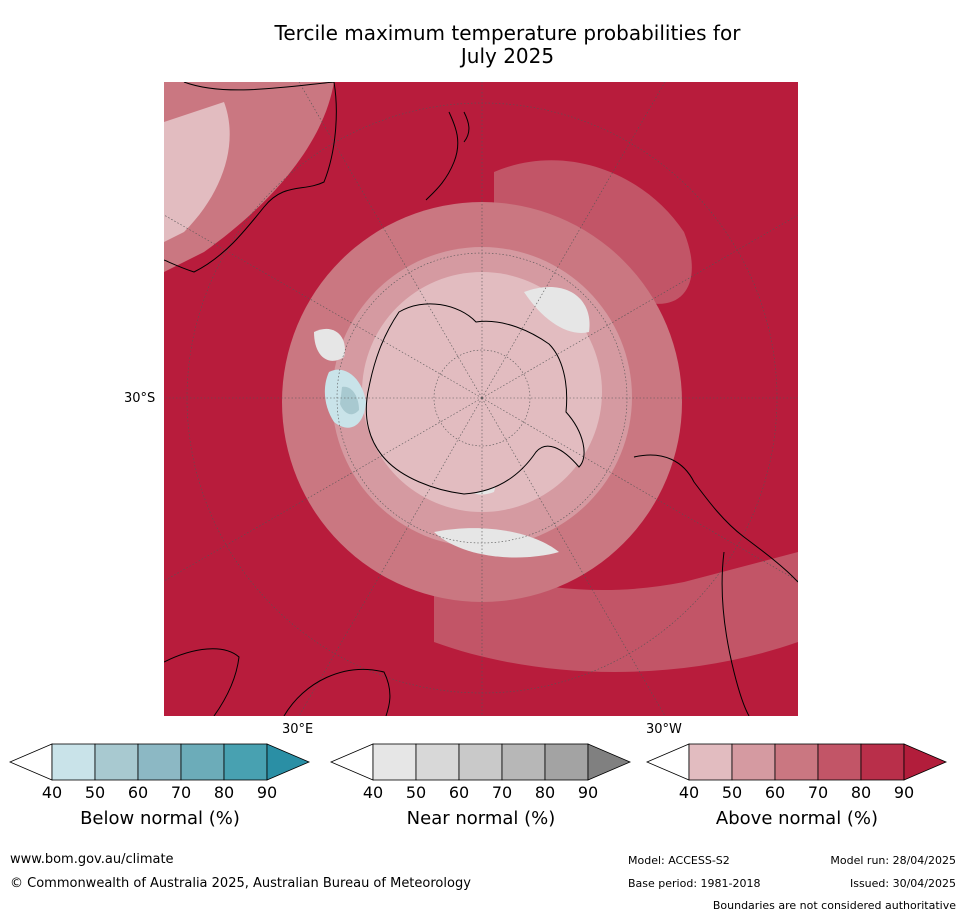  What do you see at coordinates (197, 172) in the screenshot?
I see `indian-ocean-light` at bounding box center [197, 172].